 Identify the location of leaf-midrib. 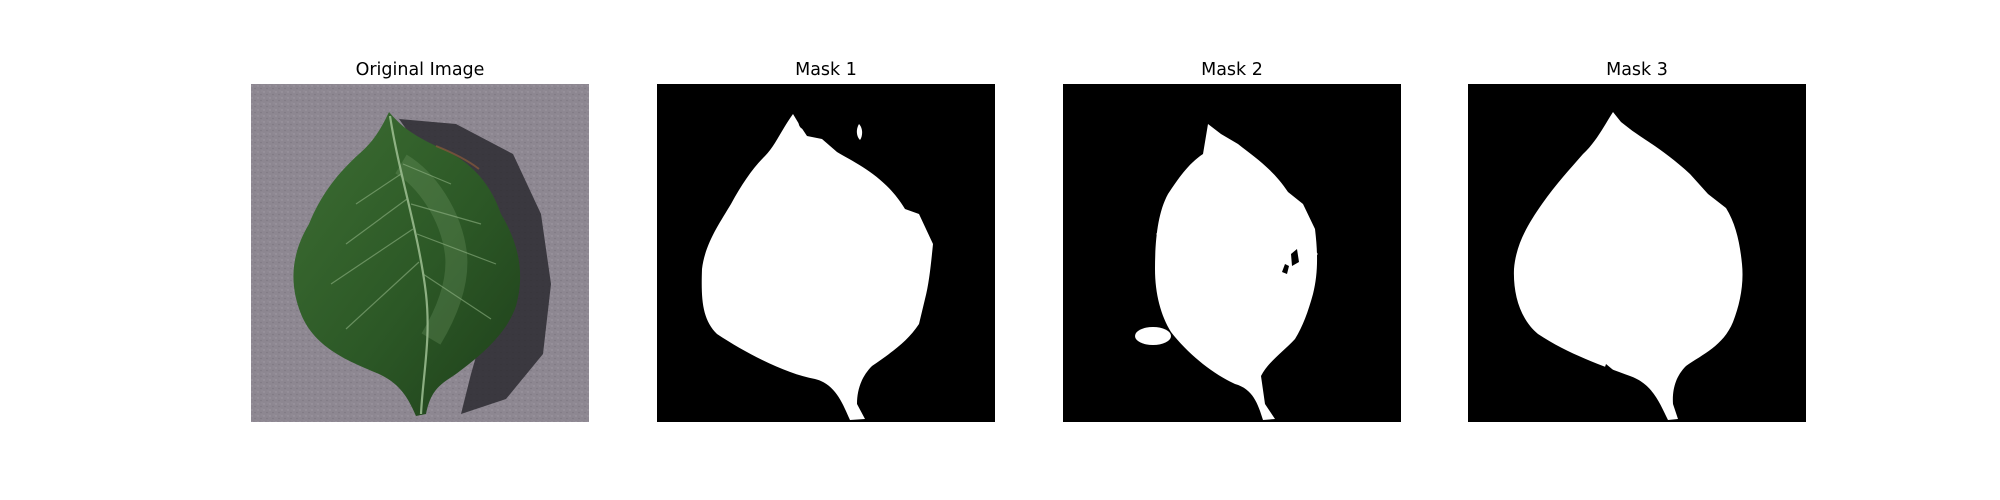
(408, 265).